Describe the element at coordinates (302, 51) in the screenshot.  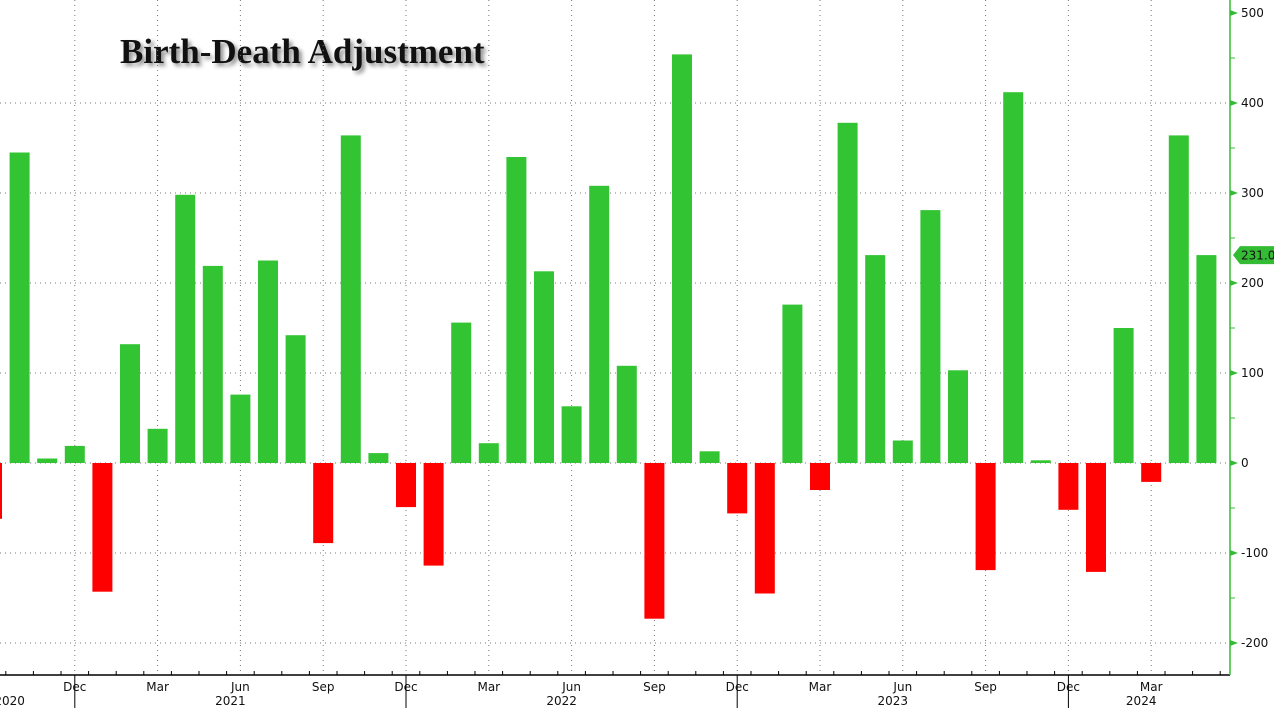
I see `chart-title: Birth-Death Adjustment` at that location.